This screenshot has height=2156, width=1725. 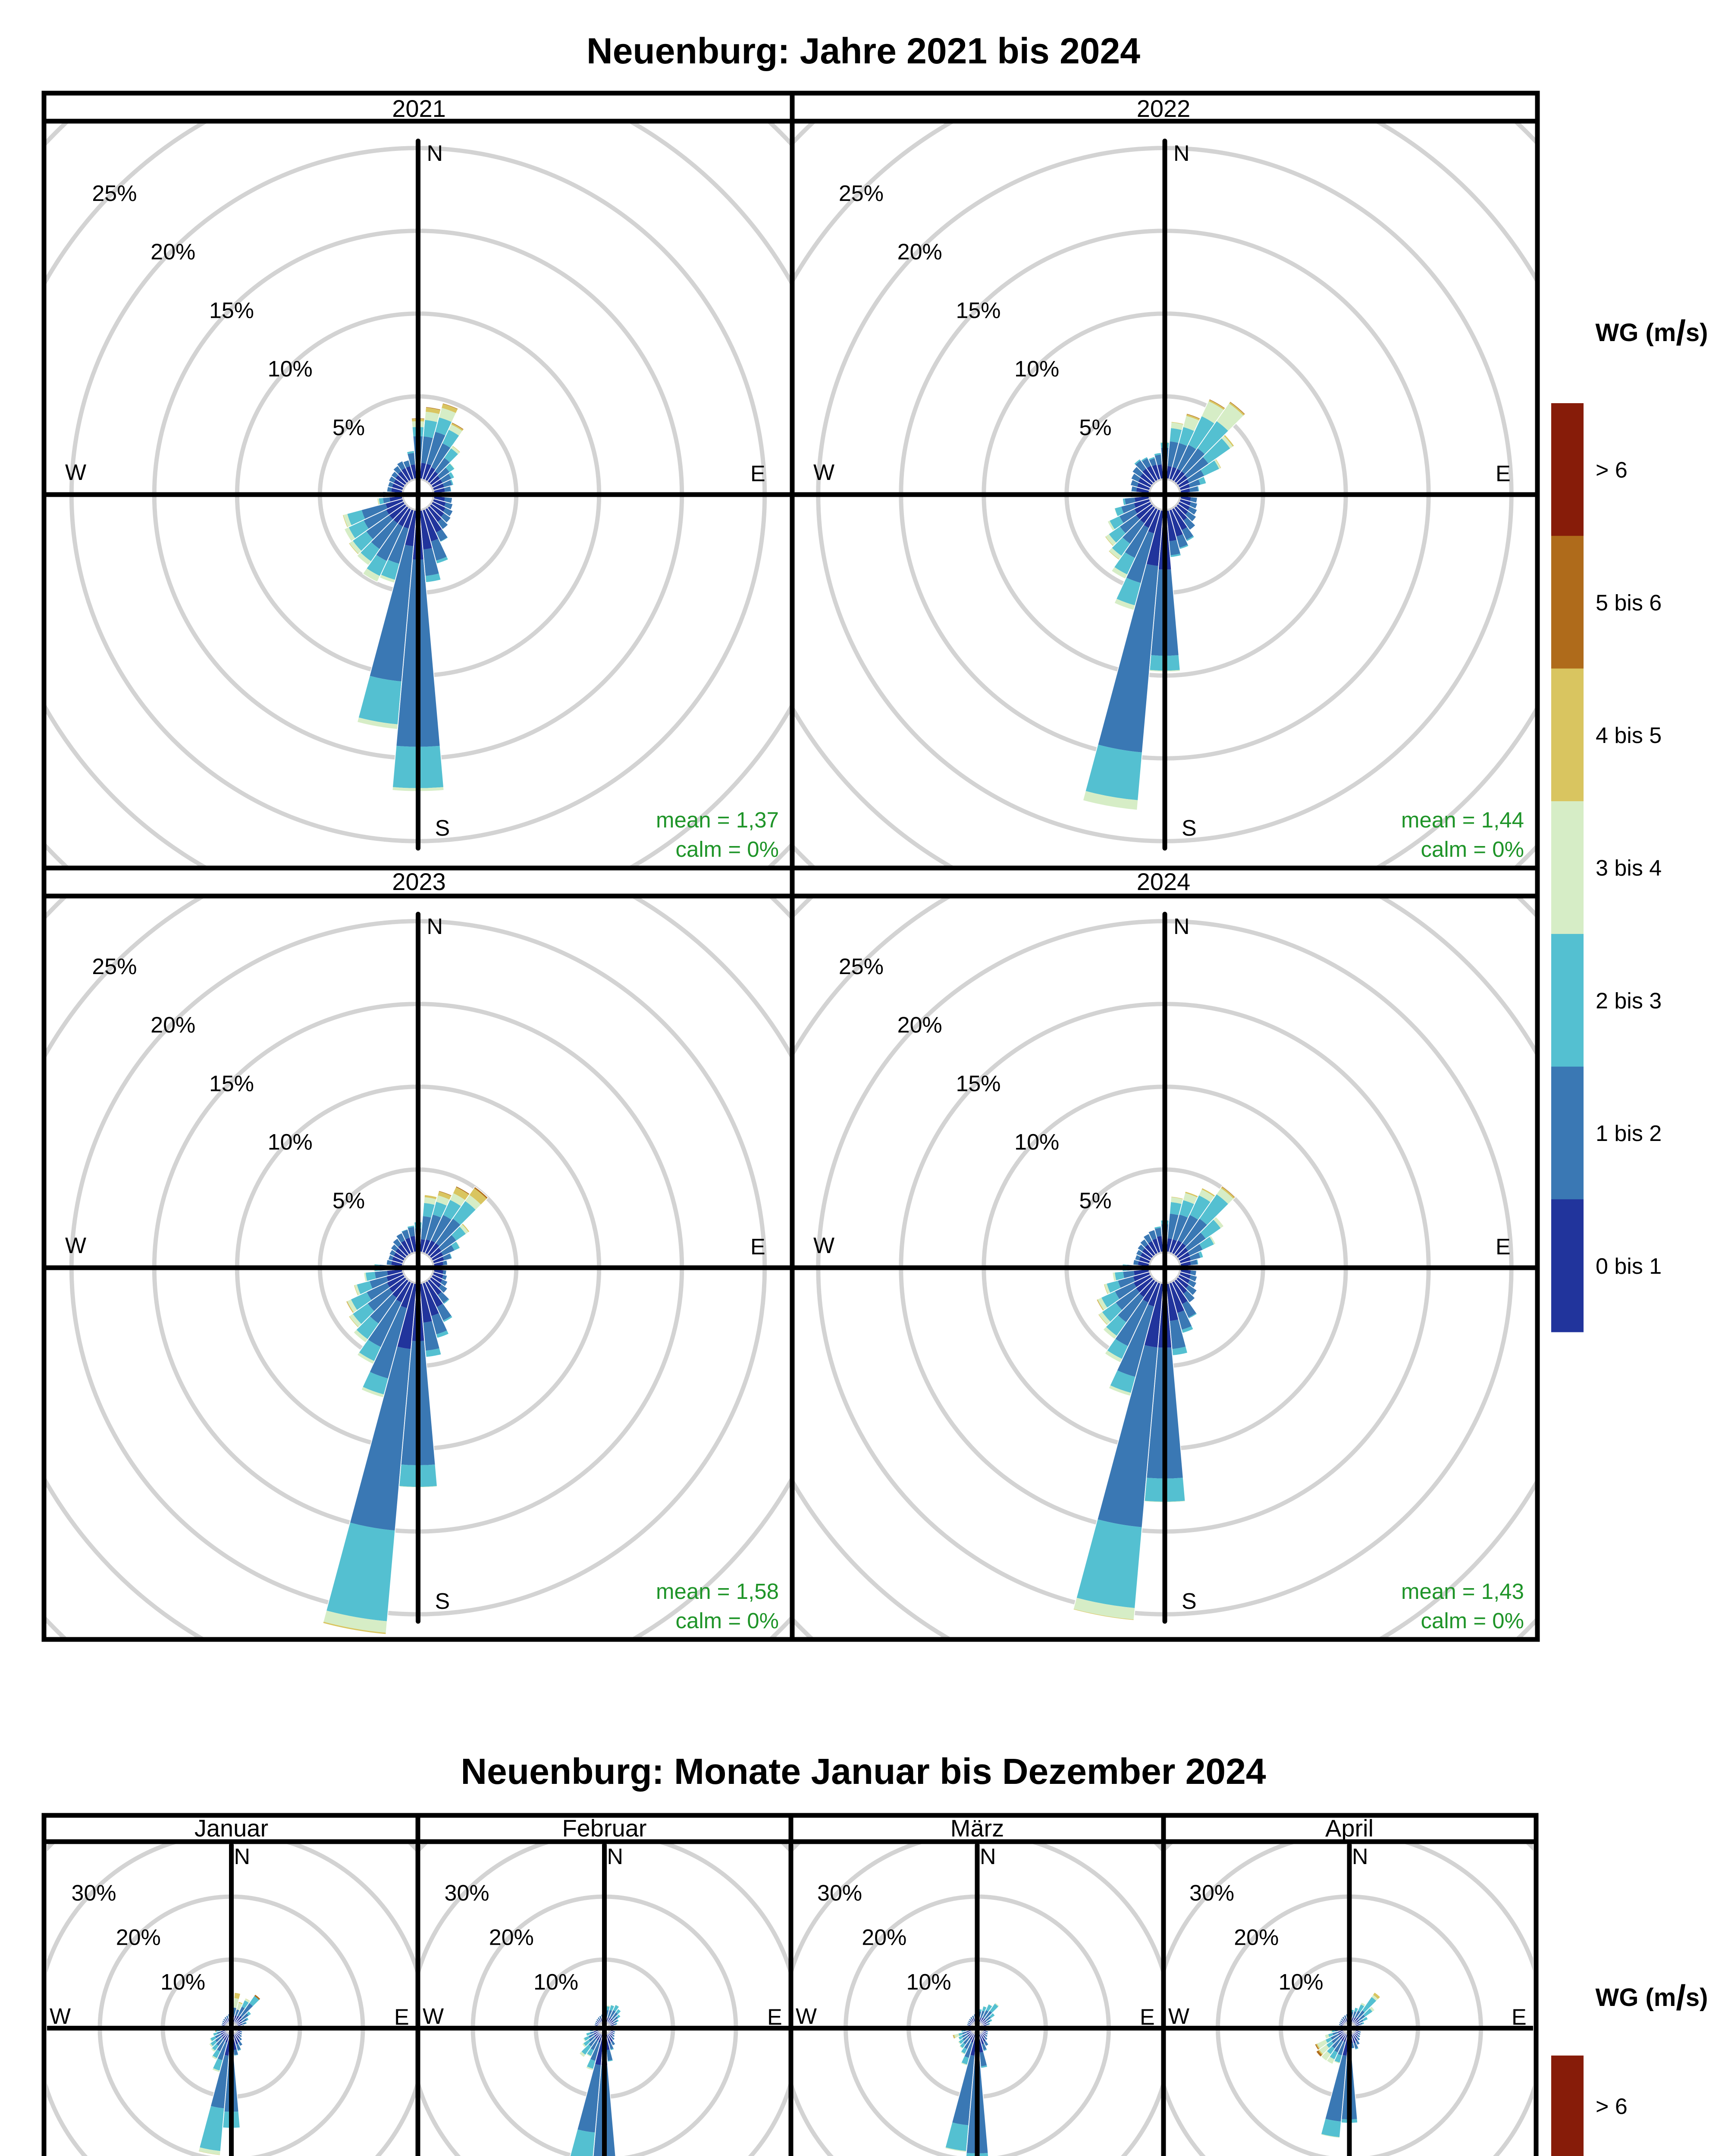 I want to click on svg-text: mean = 1,37, so click(x=717, y=820).